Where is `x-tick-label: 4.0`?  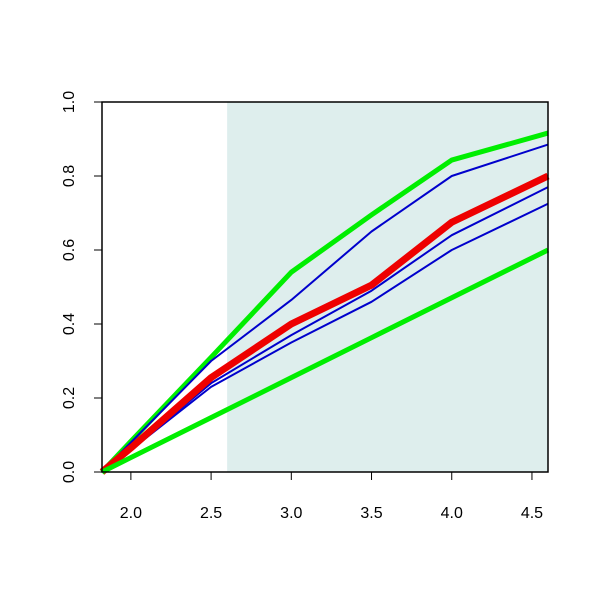 x-tick-label: 4.0 is located at coordinates (452, 513).